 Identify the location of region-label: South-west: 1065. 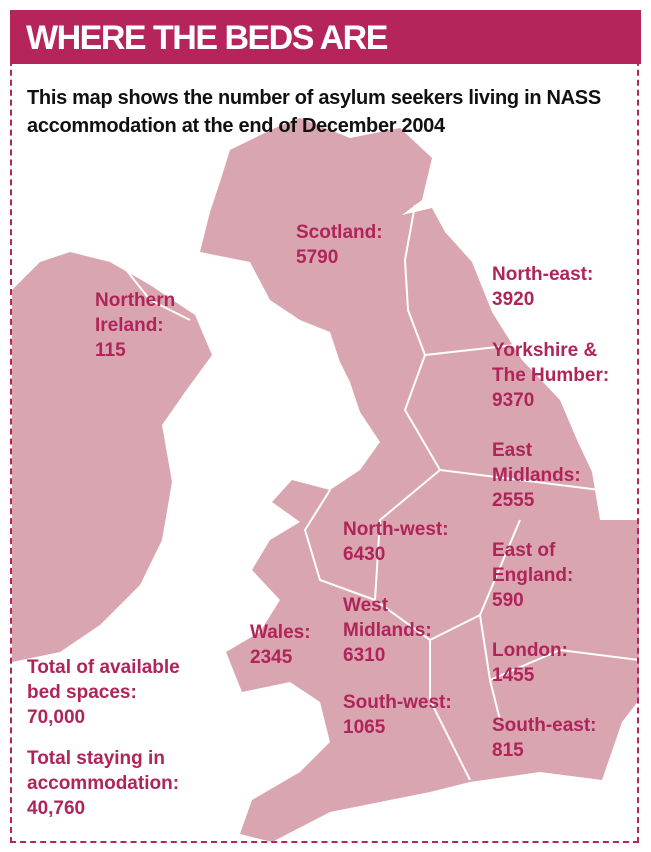
(413, 715).